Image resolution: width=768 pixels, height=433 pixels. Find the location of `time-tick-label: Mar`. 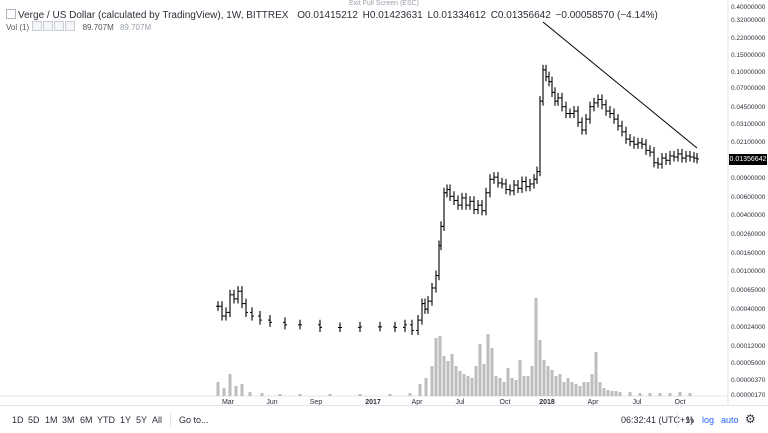

time-tick-label: Mar is located at coordinates (228, 402).